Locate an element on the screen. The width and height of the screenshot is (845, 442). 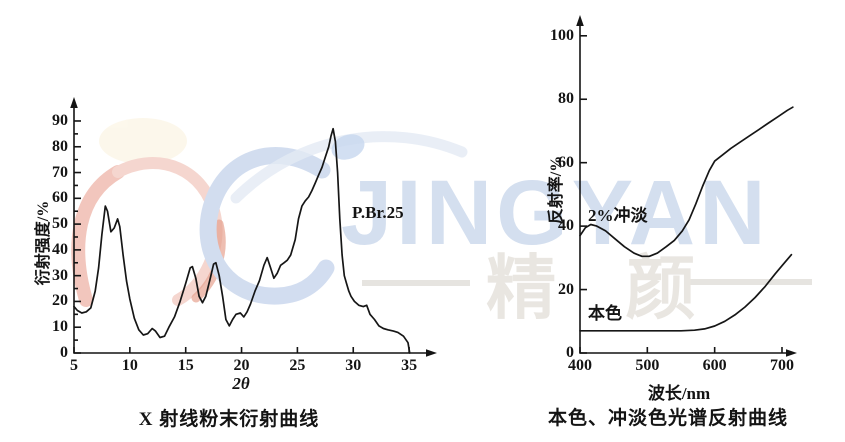
tick-label: 50 is located at coordinates (60, 224).